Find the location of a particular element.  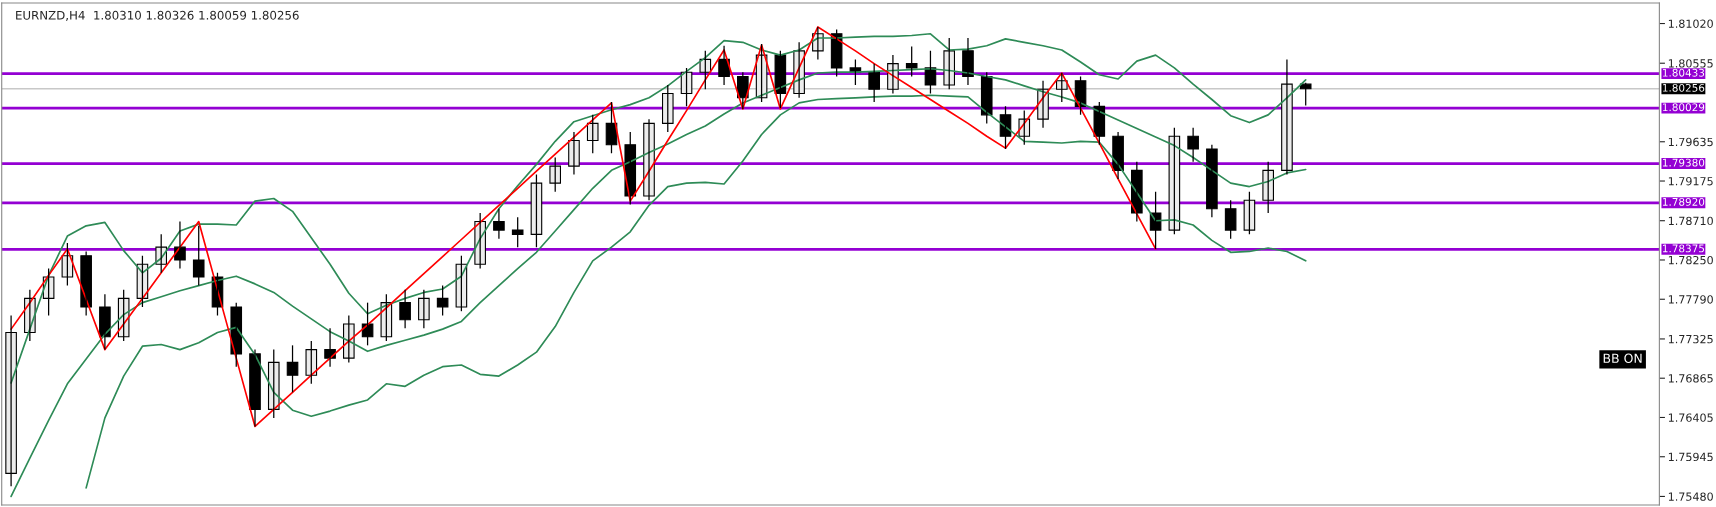

ref-line-label: 1.80256 is located at coordinates (1684, 87).